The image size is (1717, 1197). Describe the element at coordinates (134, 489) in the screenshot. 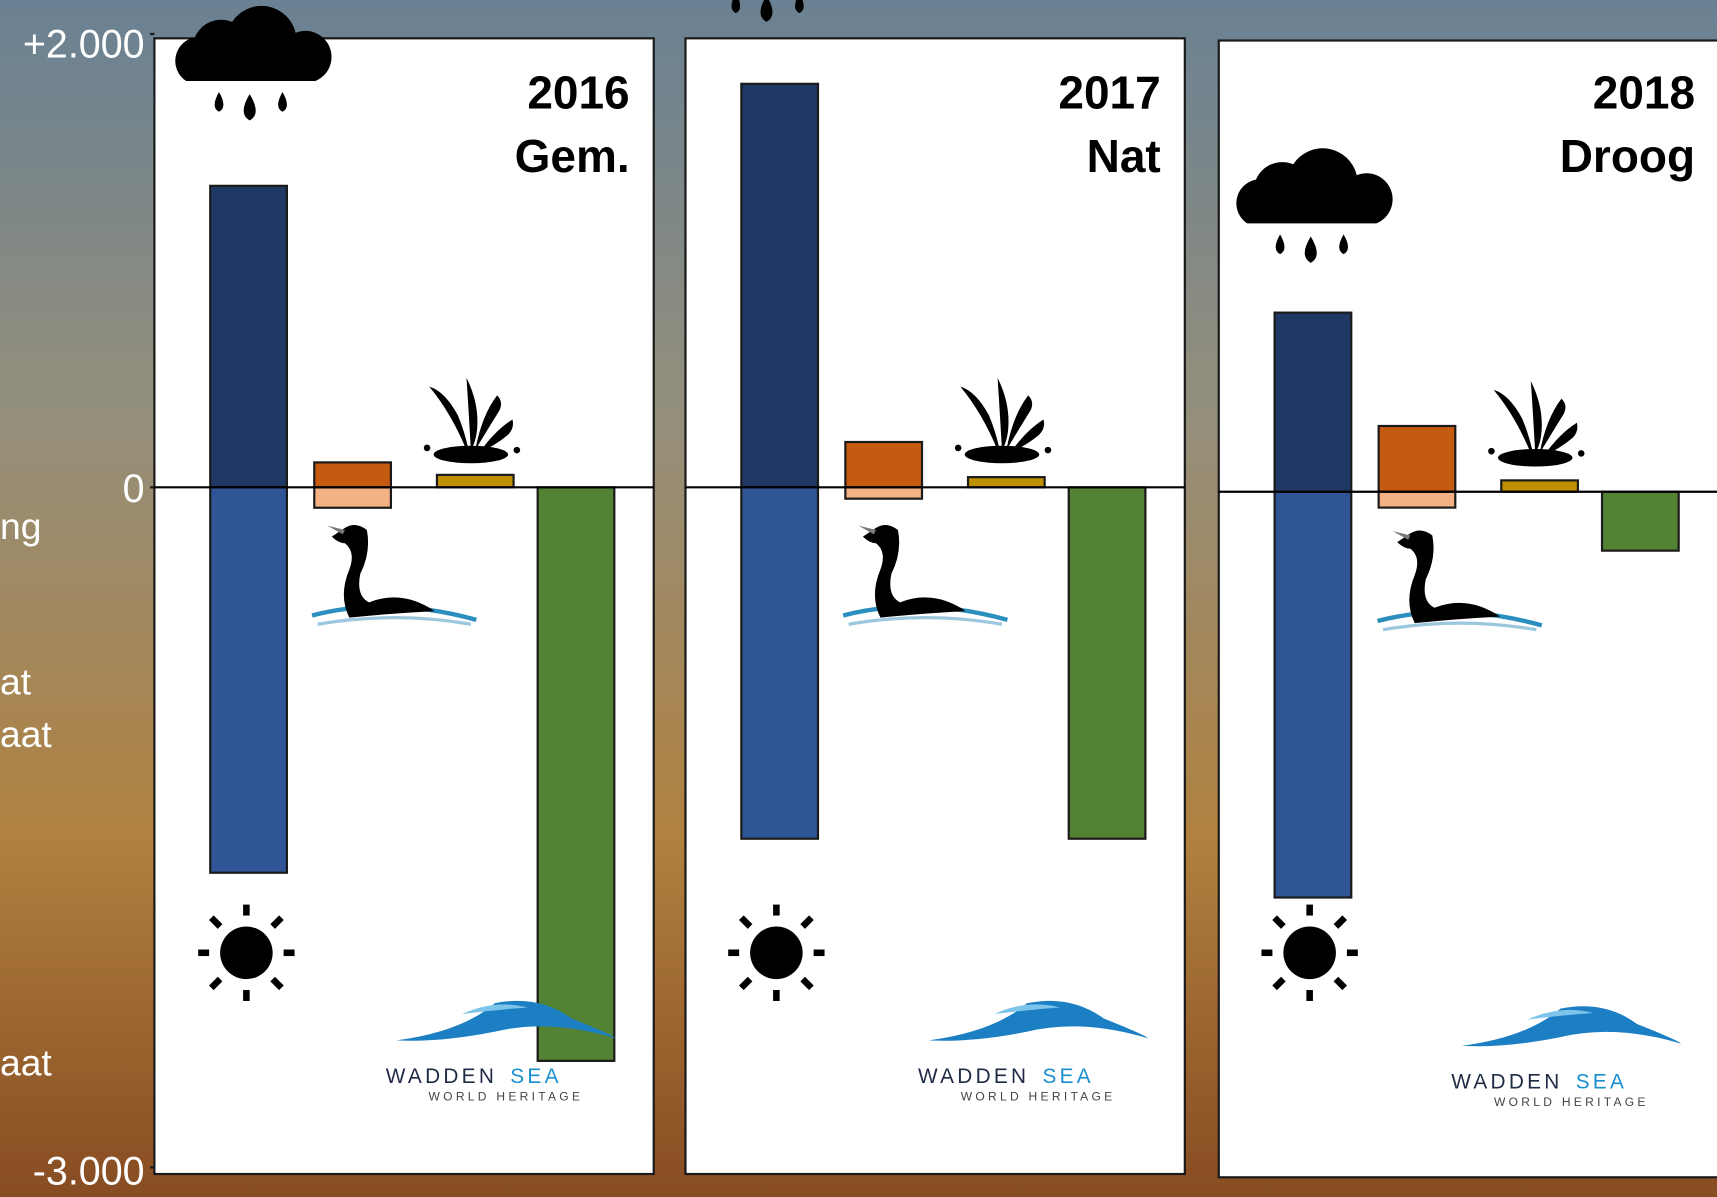

I see `y-tick-label: 0` at that location.